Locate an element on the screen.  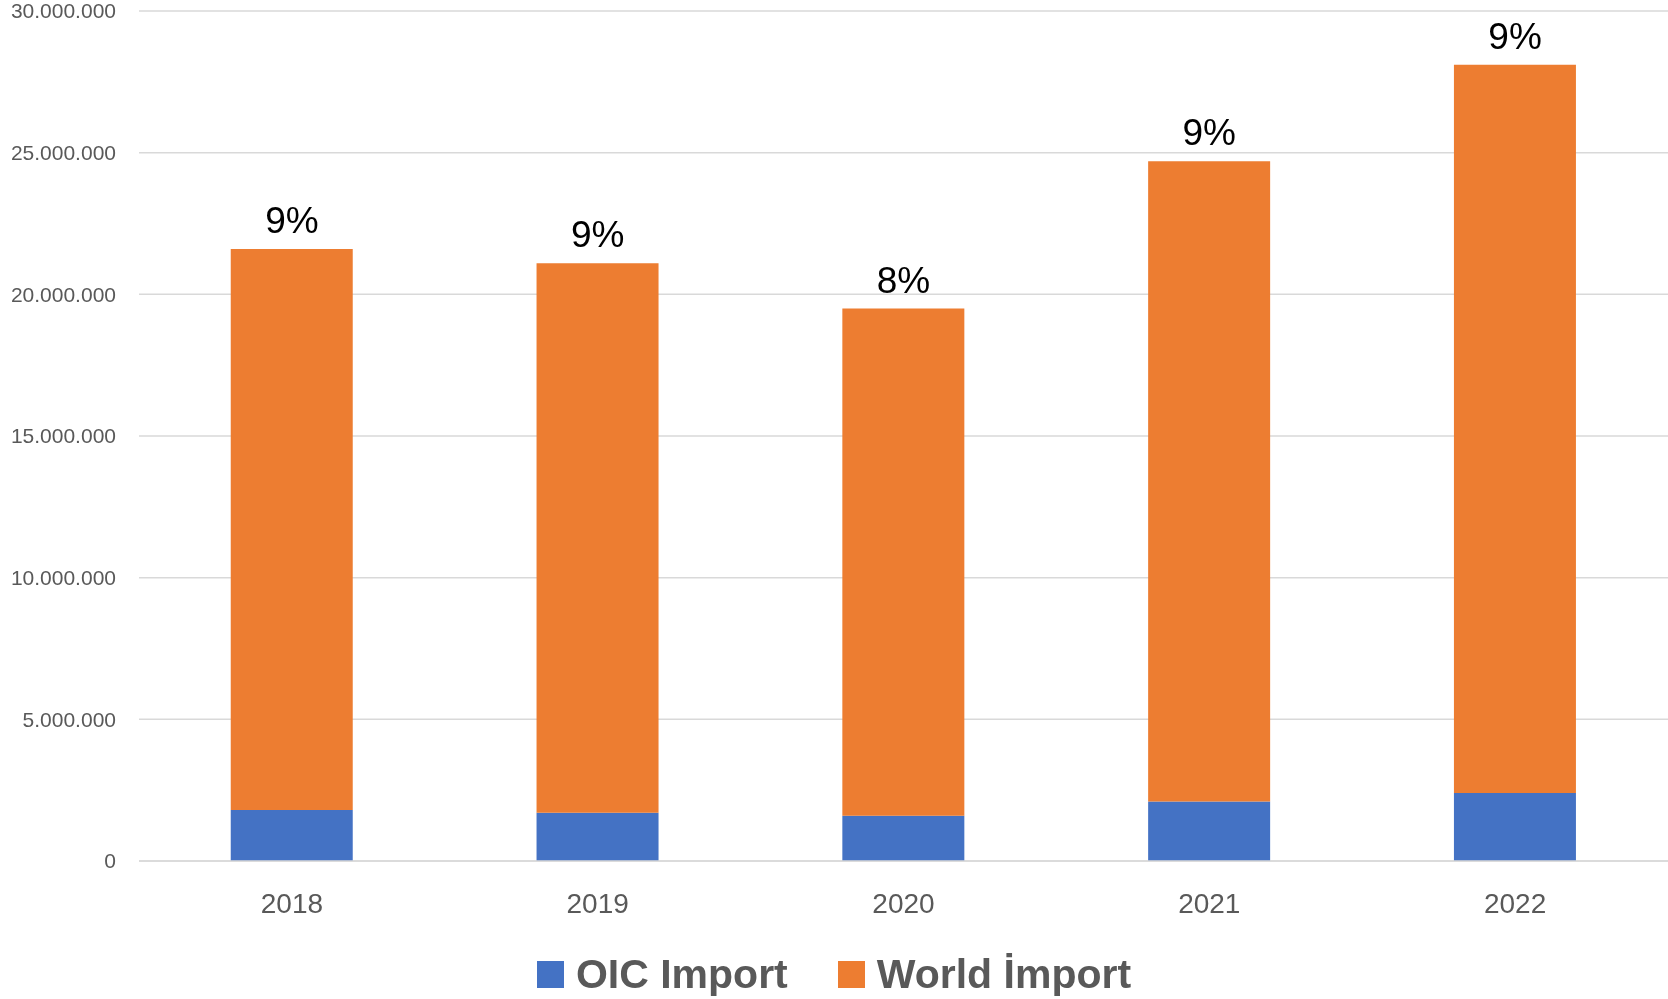
y-tick-label: 20.000.000 is located at coordinates (63, 294).